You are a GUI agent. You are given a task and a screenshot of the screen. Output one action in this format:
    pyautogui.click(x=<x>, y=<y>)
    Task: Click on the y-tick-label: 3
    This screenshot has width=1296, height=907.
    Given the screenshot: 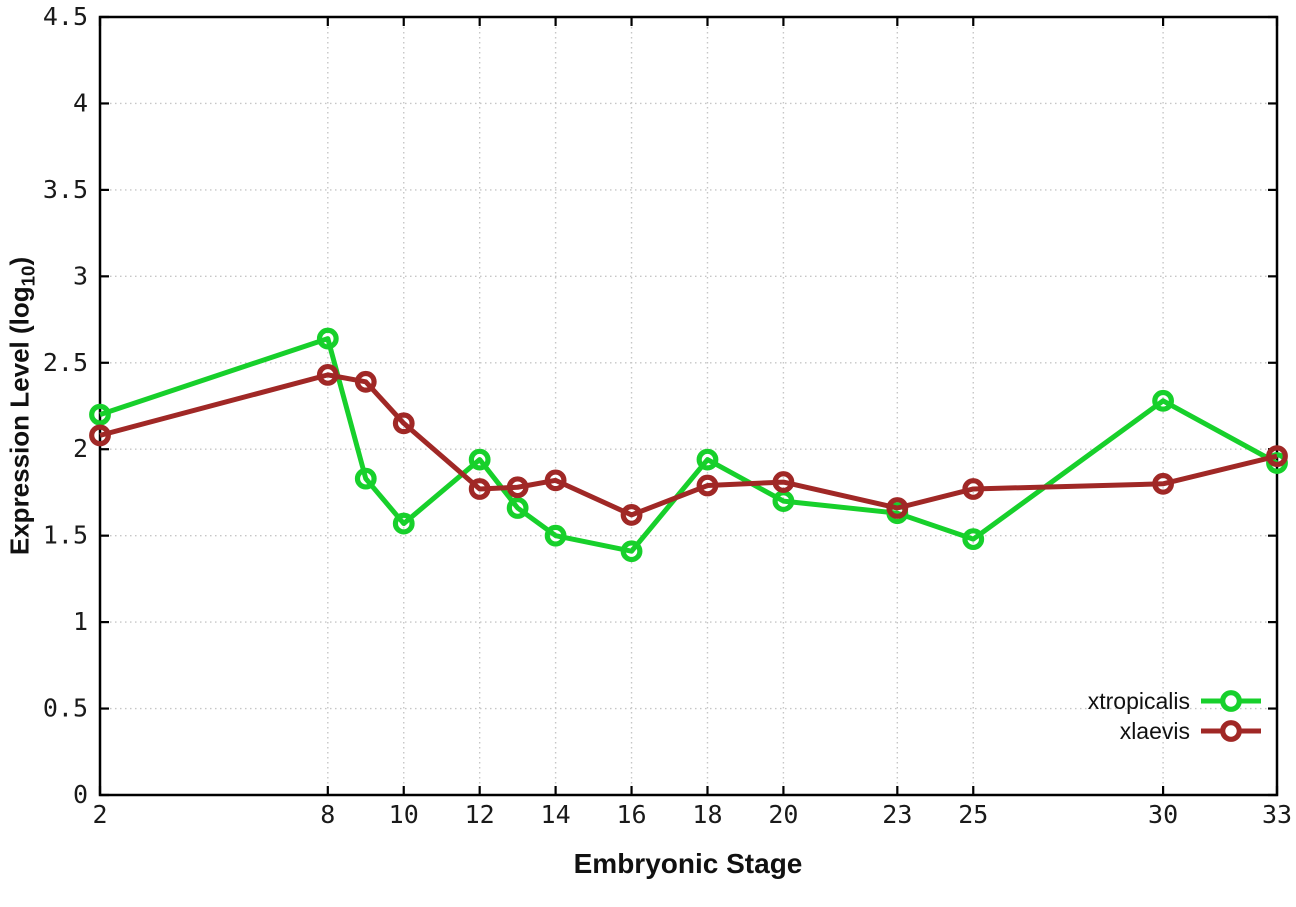 What is the action you would take?
    pyautogui.click(x=80, y=275)
    